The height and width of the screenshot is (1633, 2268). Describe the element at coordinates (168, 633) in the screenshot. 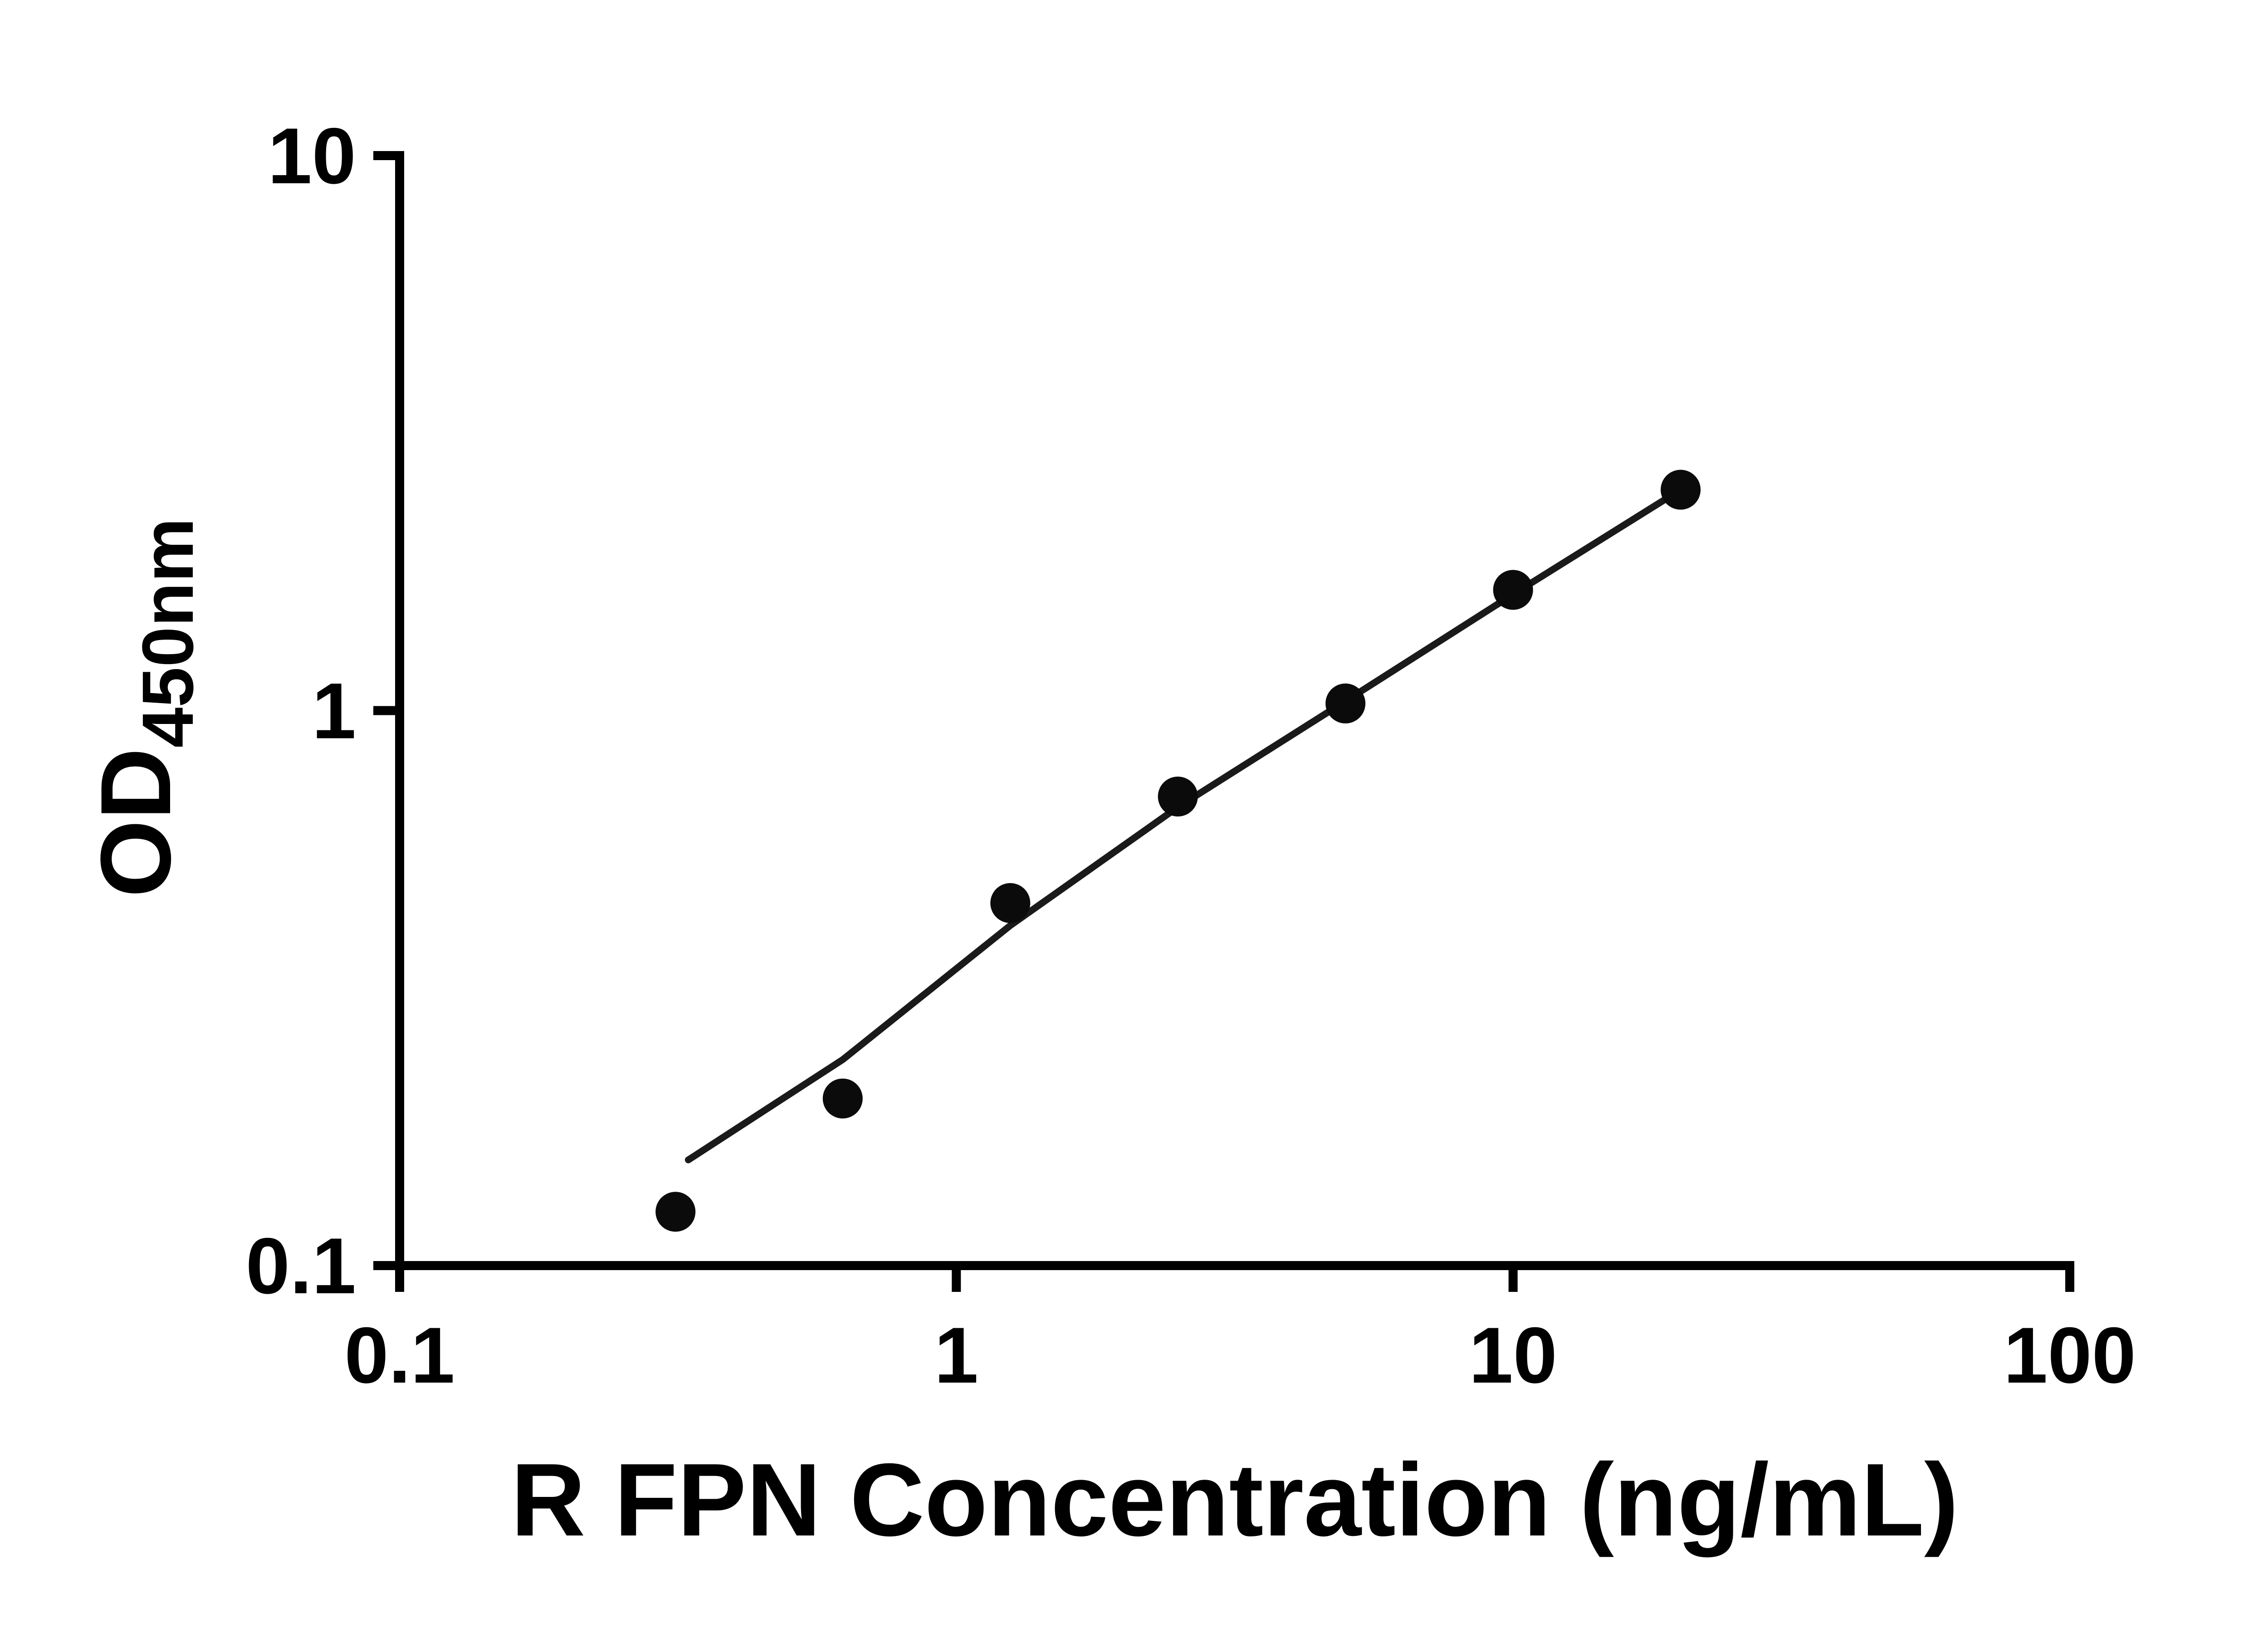

I see `y-axis-title-sub: 450nm` at that location.